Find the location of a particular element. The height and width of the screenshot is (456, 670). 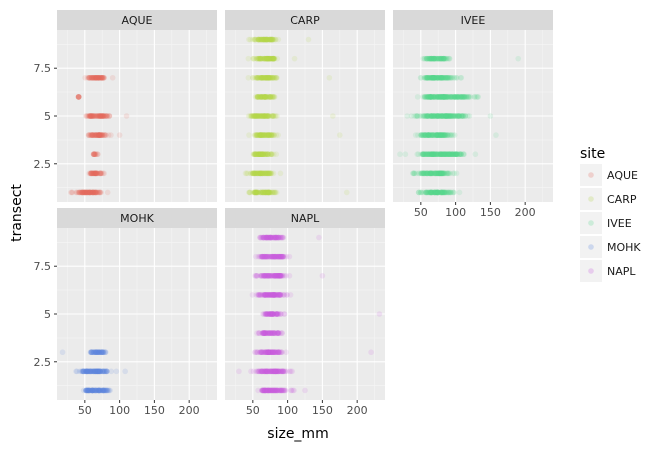

x-tick-label: 50 is located at coordinates (253, 410).